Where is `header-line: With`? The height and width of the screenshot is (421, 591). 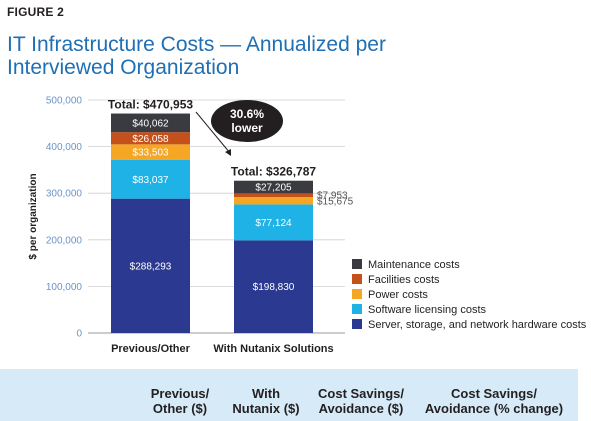
header-line: With is located at coordinates (266, 393).